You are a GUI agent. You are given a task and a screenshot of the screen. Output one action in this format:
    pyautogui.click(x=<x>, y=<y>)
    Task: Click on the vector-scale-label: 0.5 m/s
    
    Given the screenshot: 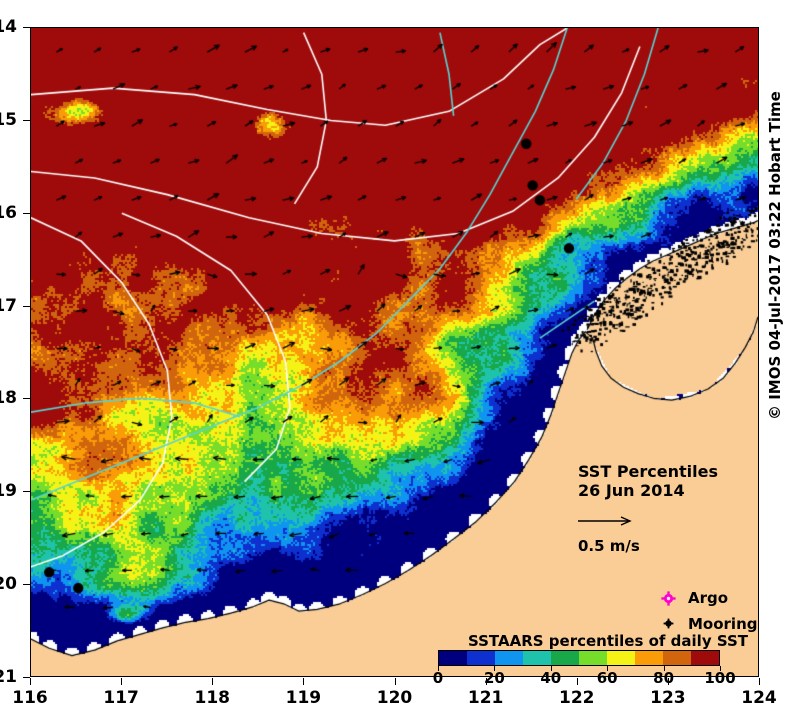 What is the action you would take?
    pyautogui.click(x=609, y=546)
    